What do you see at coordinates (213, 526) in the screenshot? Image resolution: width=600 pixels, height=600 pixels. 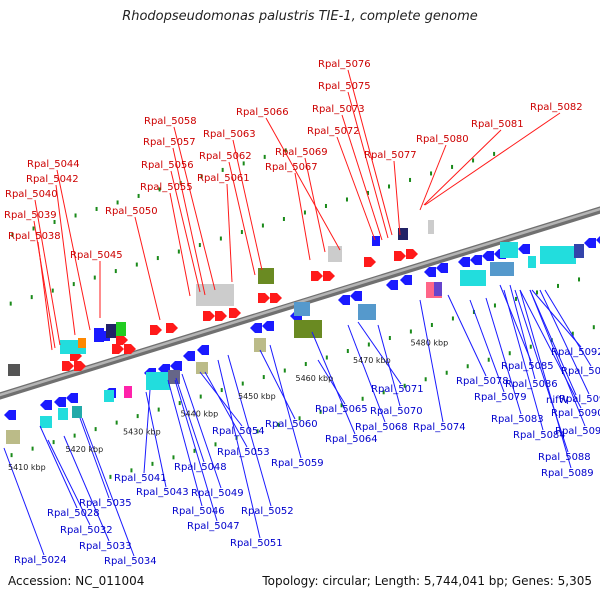 I see `reverse-gene-label: Rpal_5047` at bounding box center [213, 526].